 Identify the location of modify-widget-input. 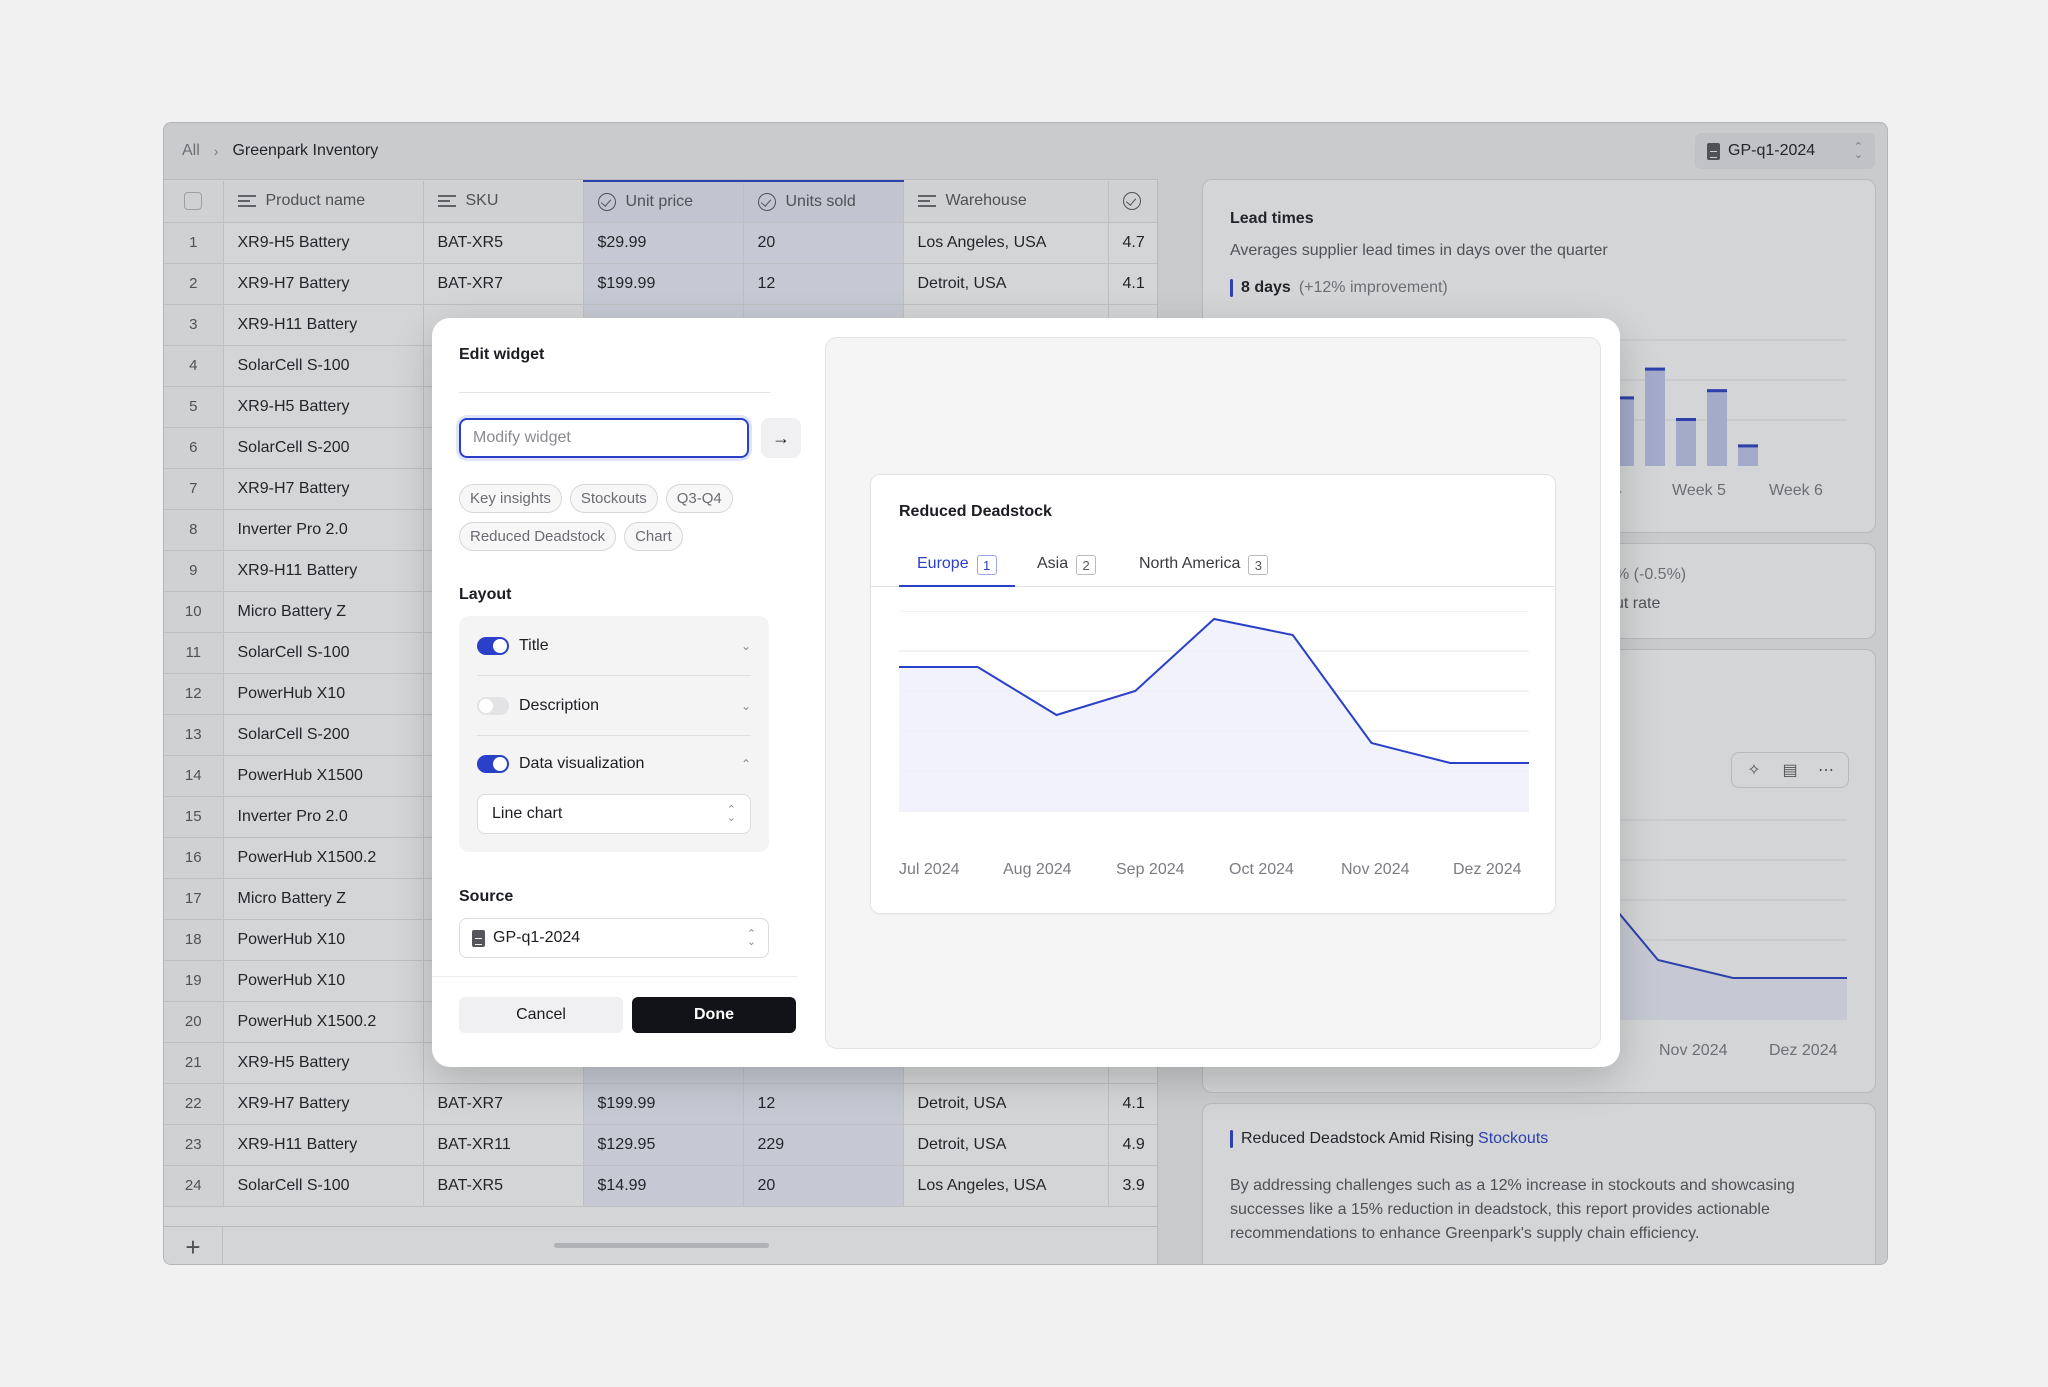
(604, 438).